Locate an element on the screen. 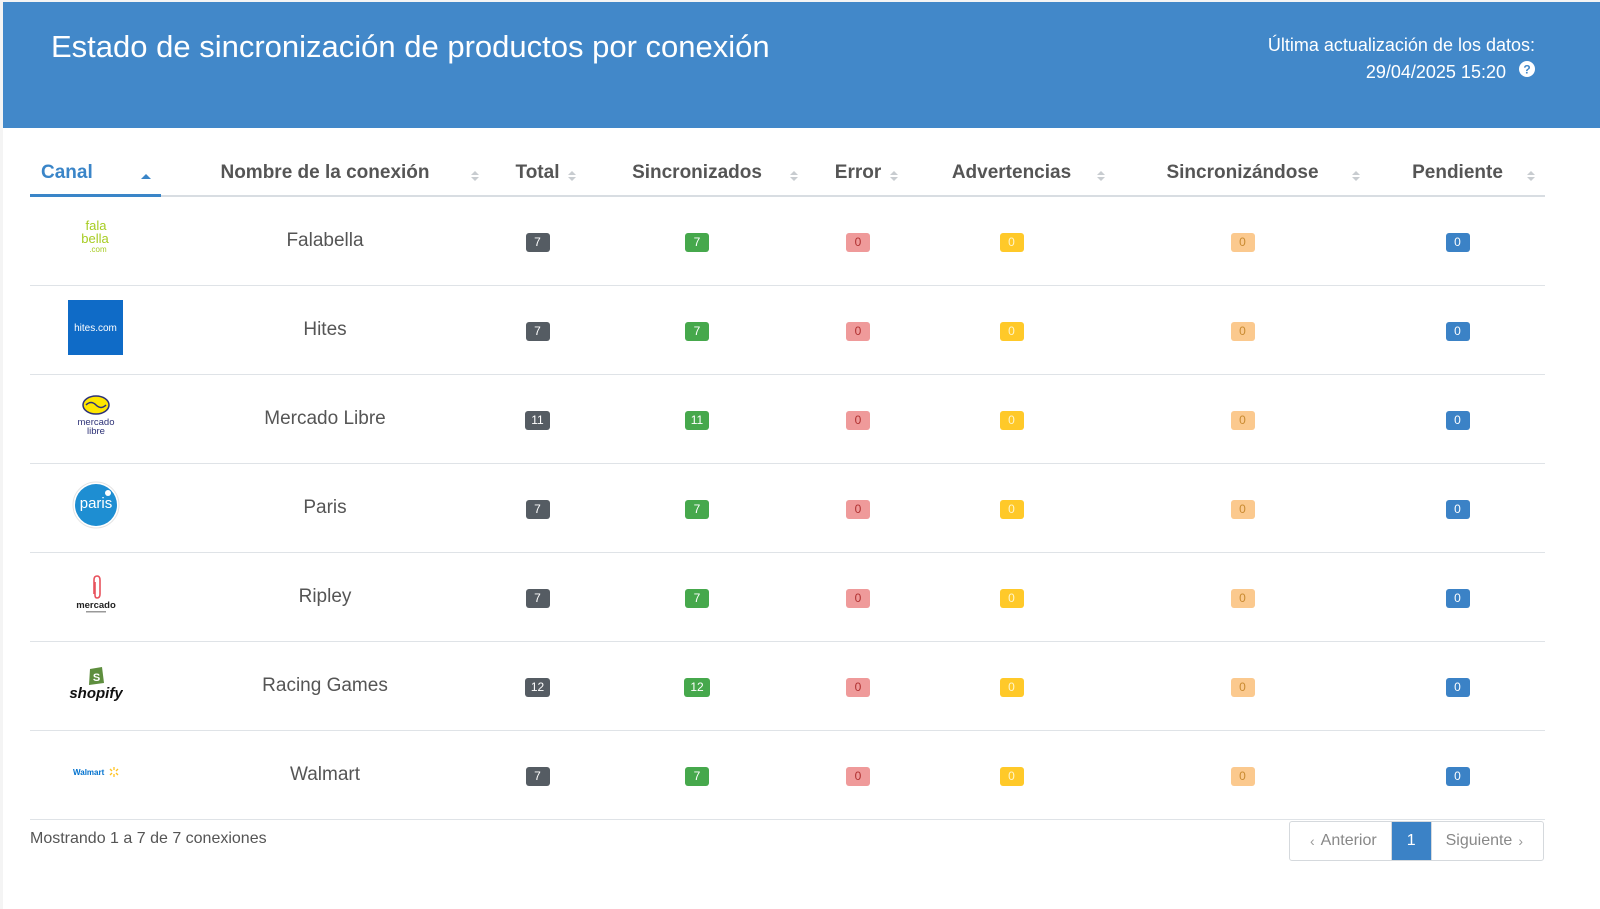  column-label: Sincronizados is located at coordinates (697, 173).